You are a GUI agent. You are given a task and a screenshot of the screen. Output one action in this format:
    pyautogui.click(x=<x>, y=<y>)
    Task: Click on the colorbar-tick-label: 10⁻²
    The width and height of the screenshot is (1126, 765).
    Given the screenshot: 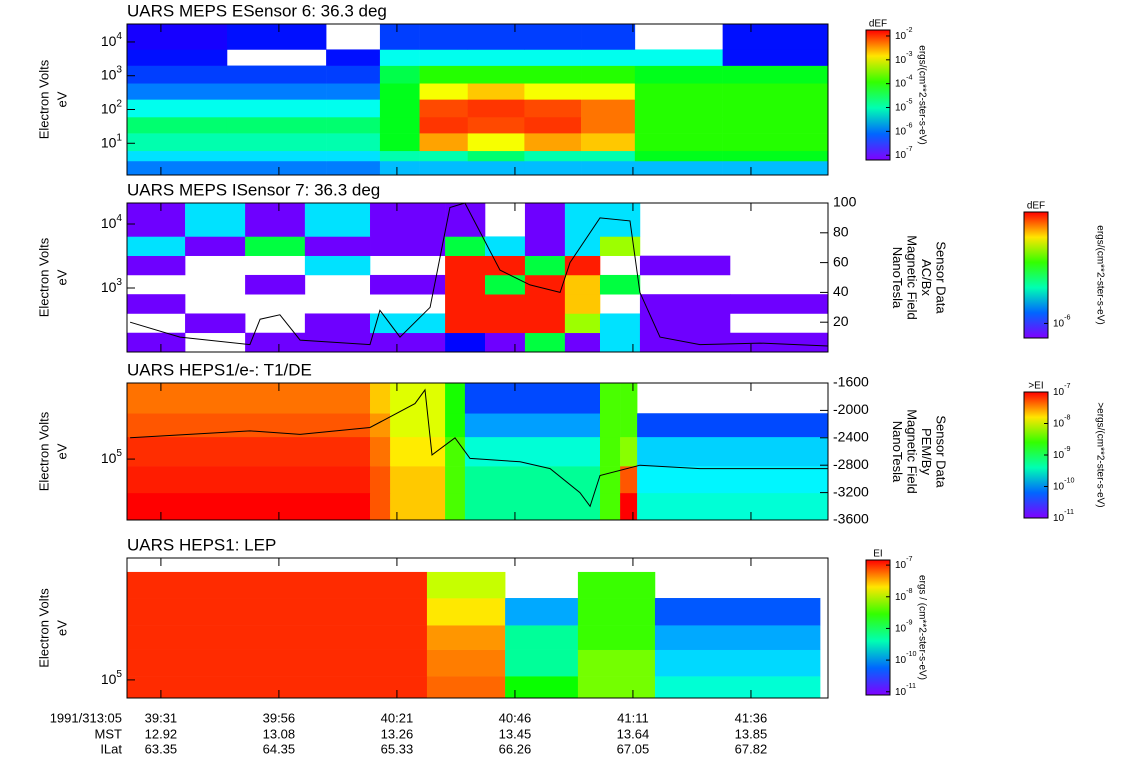 What is the action you would take?
    pyautogui.click(x=904, y=33)
    